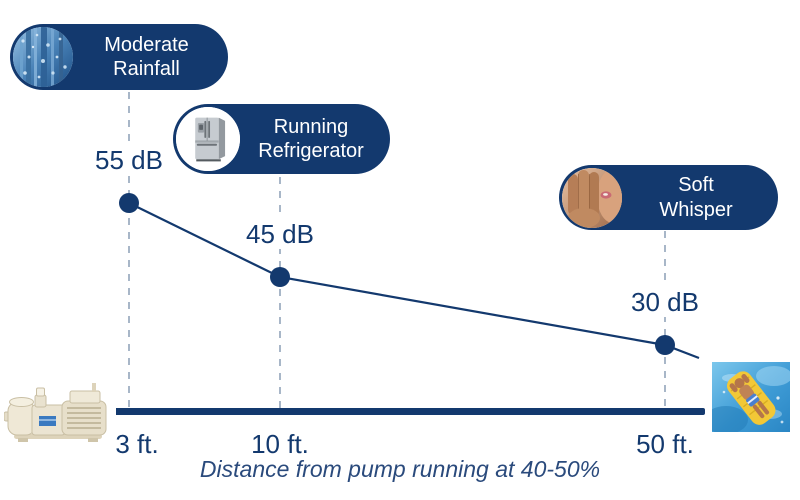 The height and width of the screenshot is (500, 800). I want to click on x-tick-label: 10 ft., so click(280, 444).